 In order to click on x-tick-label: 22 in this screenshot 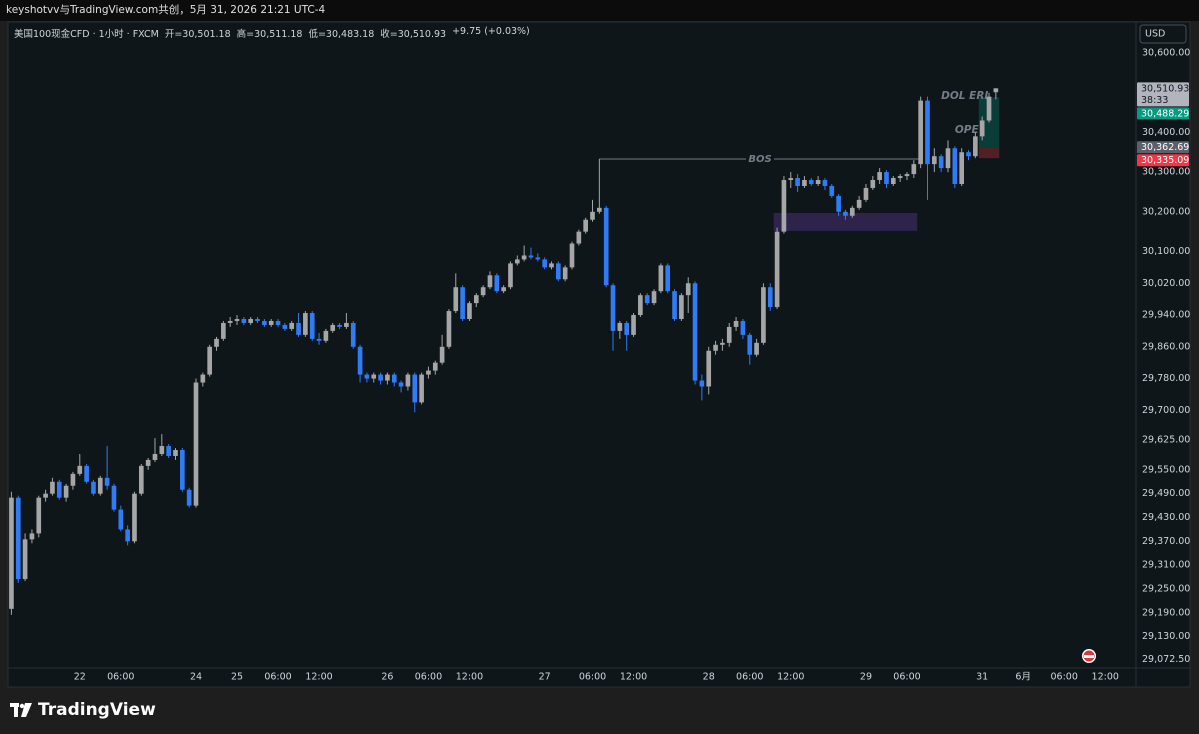, I will do `click(80, 677)`.